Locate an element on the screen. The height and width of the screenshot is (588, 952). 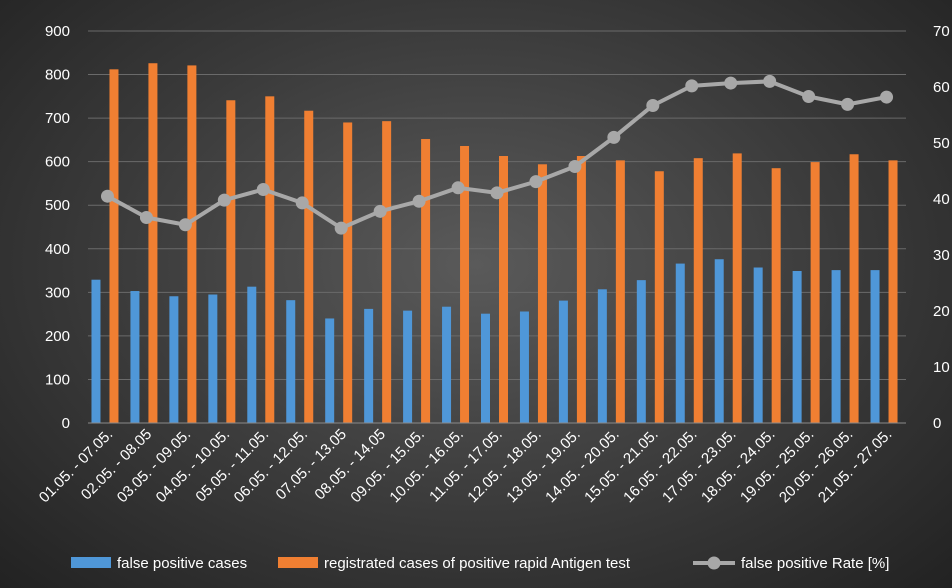
y-tick-label: 600 is located at coordinates (57, 162).